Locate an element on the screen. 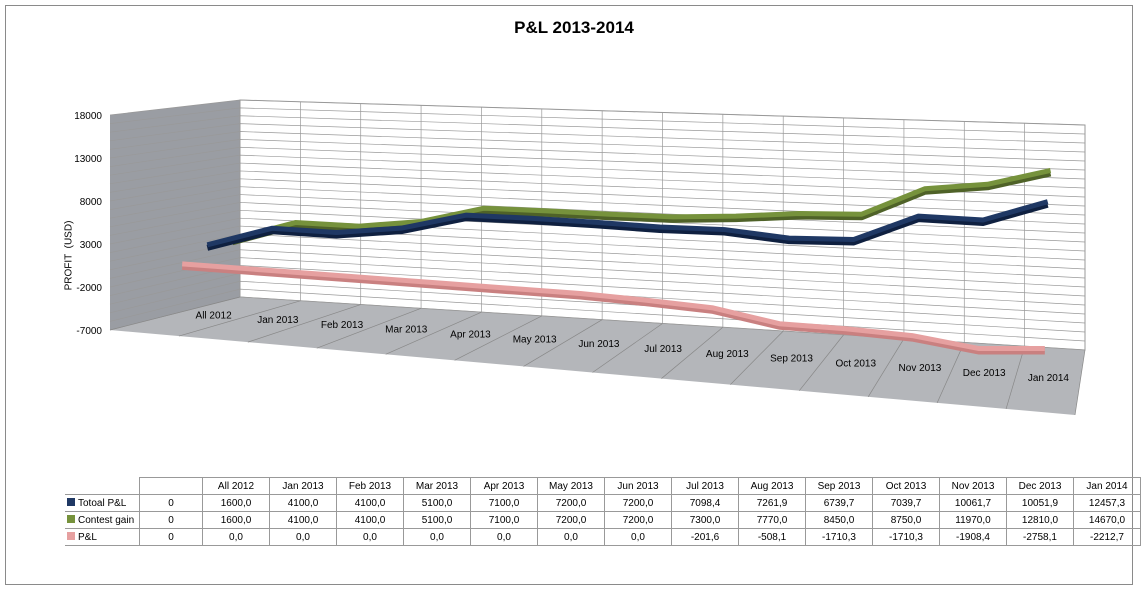  table-cell: -1908,4 is located at coordinates (973, 537).